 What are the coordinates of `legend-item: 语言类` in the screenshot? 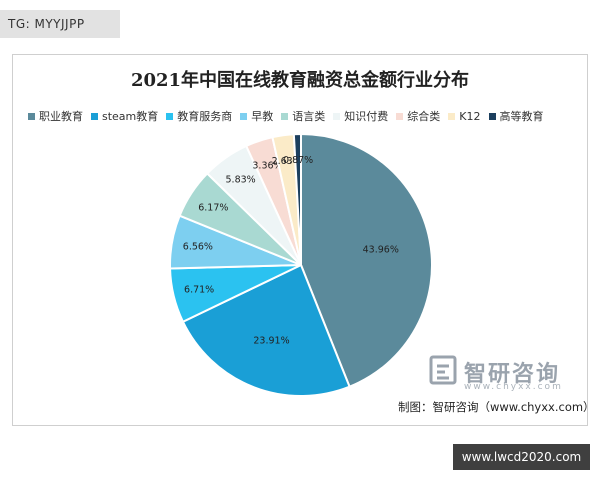 It's located at (303, 116).